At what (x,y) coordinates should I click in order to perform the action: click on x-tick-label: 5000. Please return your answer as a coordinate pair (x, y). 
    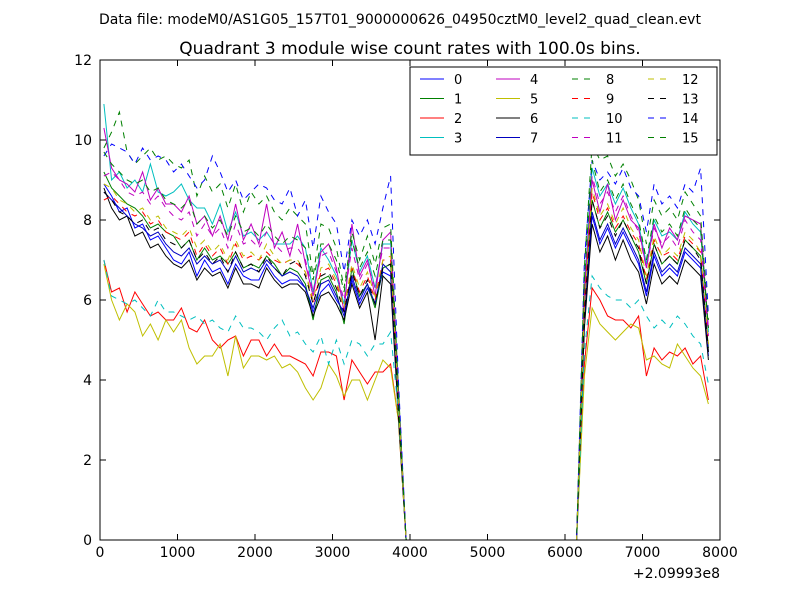
    Looking at the image, I should click on (488, 553).